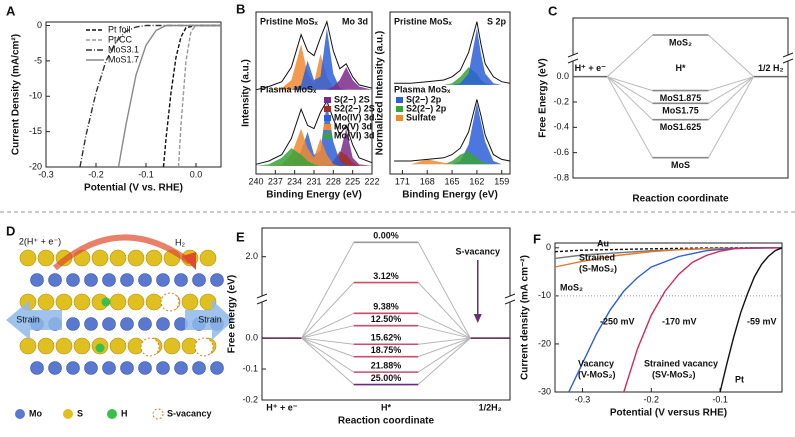 This screenshot has width=795, height=437. Describe the element at coordinates (123, 49) in the screenshot. I see `legend-label: MoS3.1` at that location.